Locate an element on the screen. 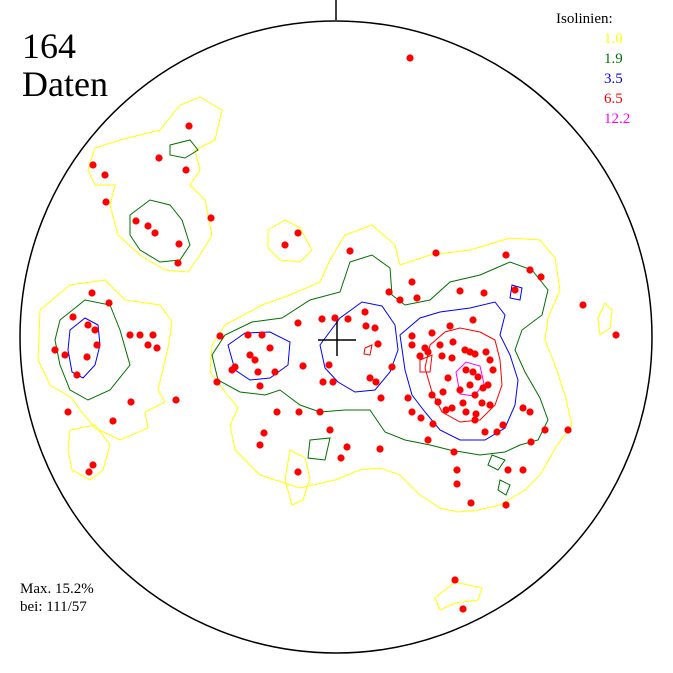  max-value-text: Max. 15.2% is located at coordinates (57, 589).